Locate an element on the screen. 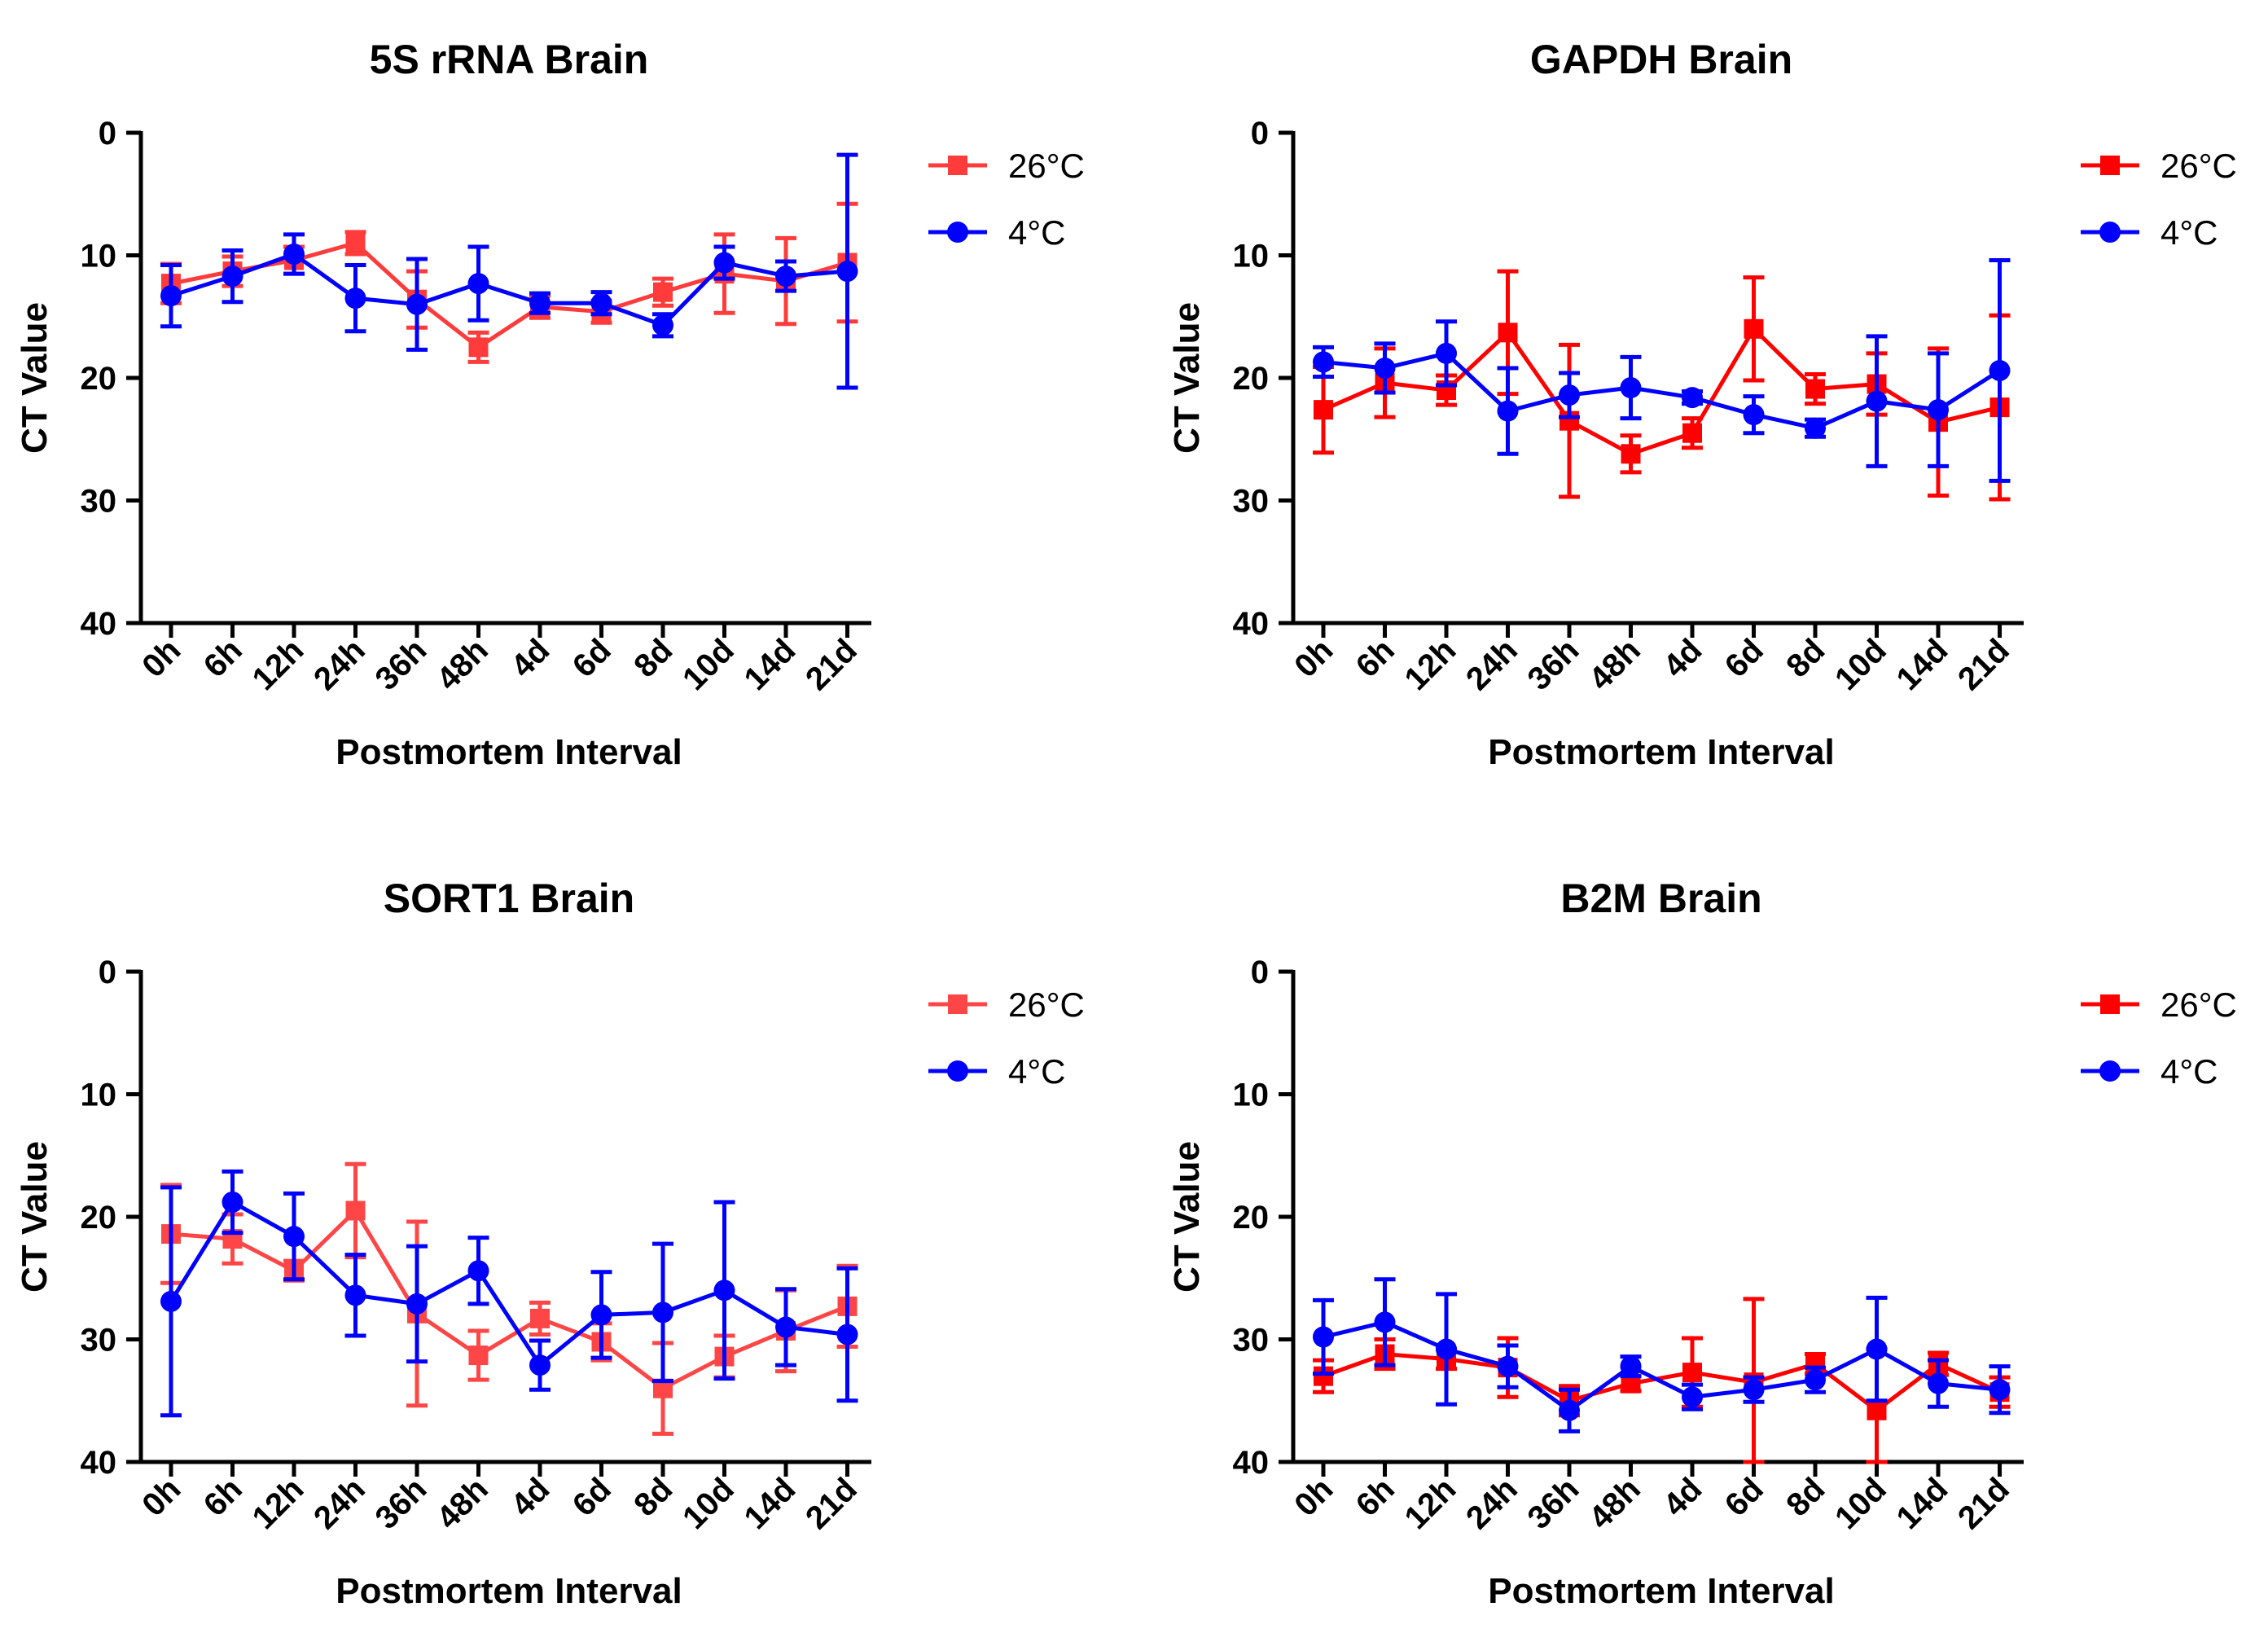 The height and width of the screenshot is (1633, 2268). x-tick-label: 36h is located at coordinates (1553, 1504).